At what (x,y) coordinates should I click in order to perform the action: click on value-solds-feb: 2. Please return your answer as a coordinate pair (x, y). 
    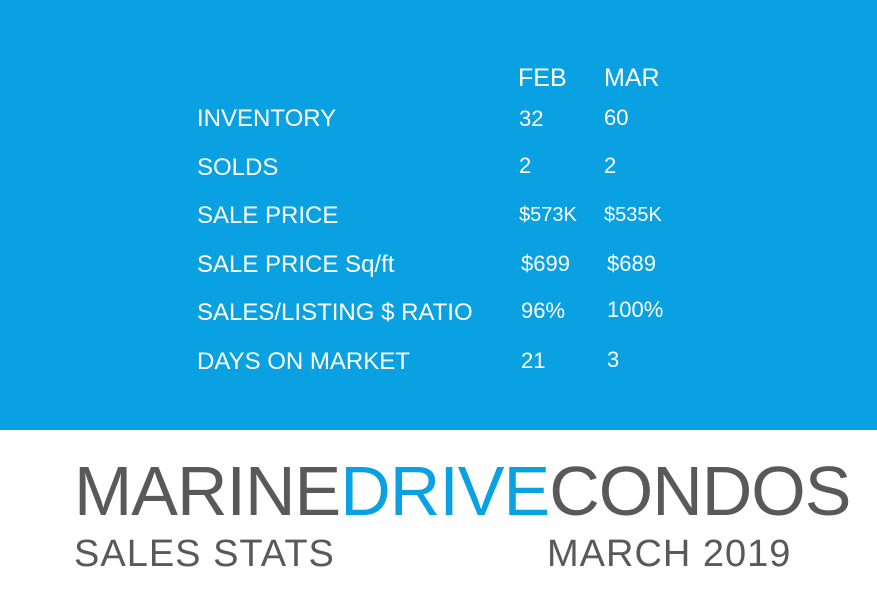
    Looking at the image, I should click on (525, 165).